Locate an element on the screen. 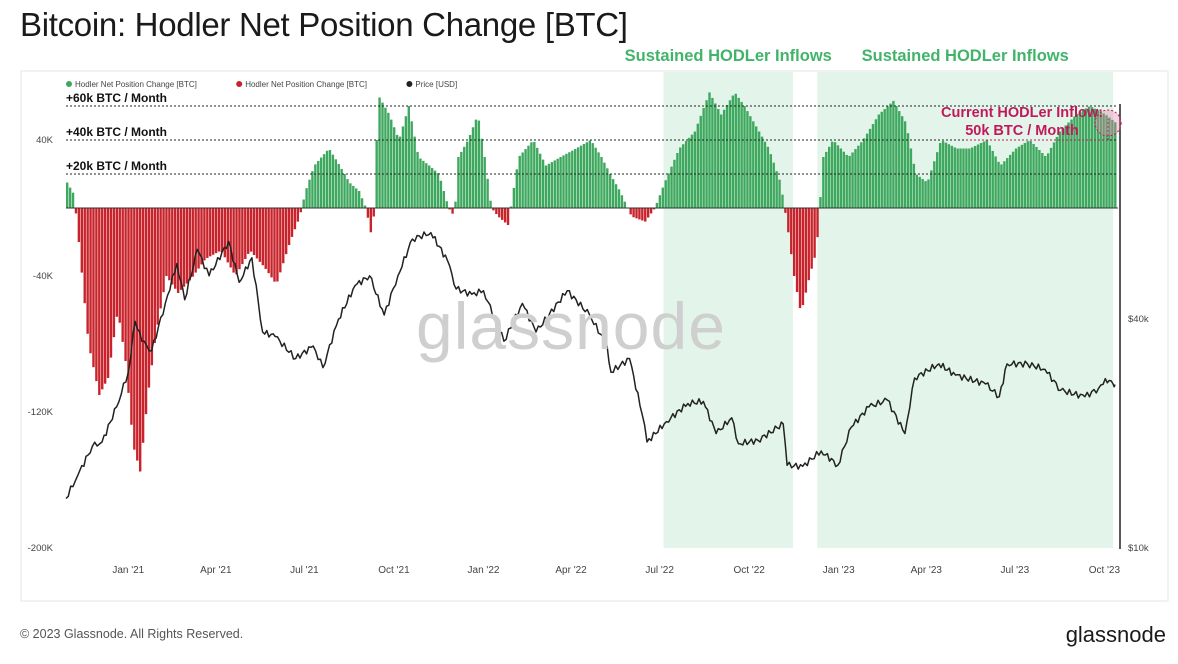  reference-label: +20k BTC / Month is located at coordinates (116, 166).